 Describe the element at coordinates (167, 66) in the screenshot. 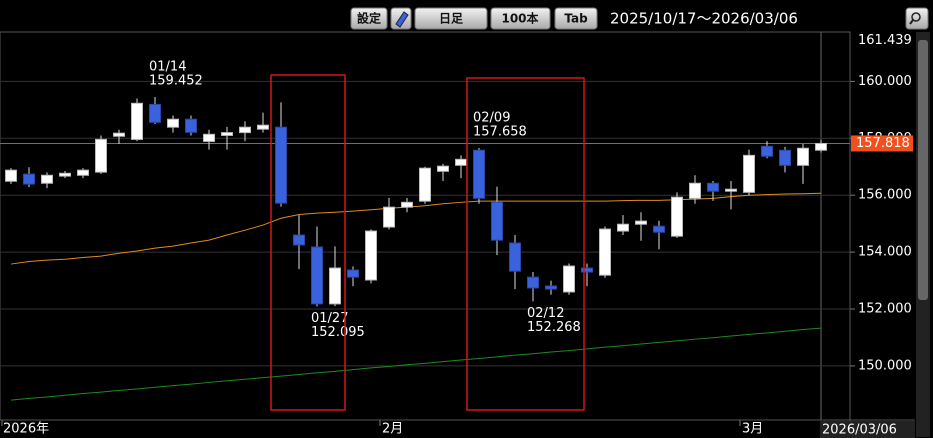

I see `annotation-date: 01/14` at that location.